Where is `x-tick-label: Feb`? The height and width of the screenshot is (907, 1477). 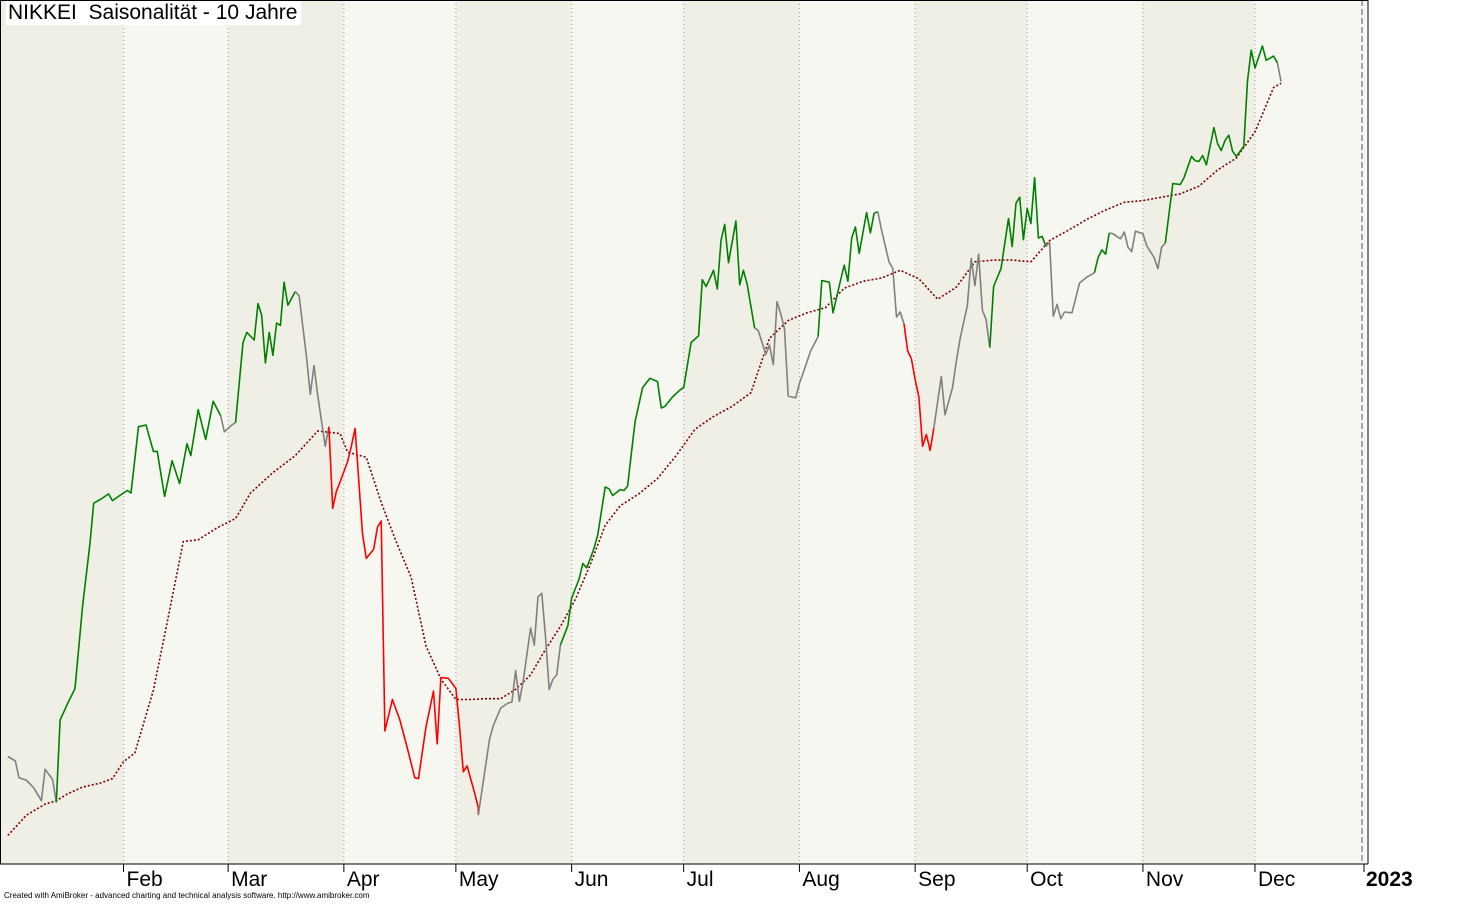 x-tick-label: Feb is located at coordinates (145, 879).